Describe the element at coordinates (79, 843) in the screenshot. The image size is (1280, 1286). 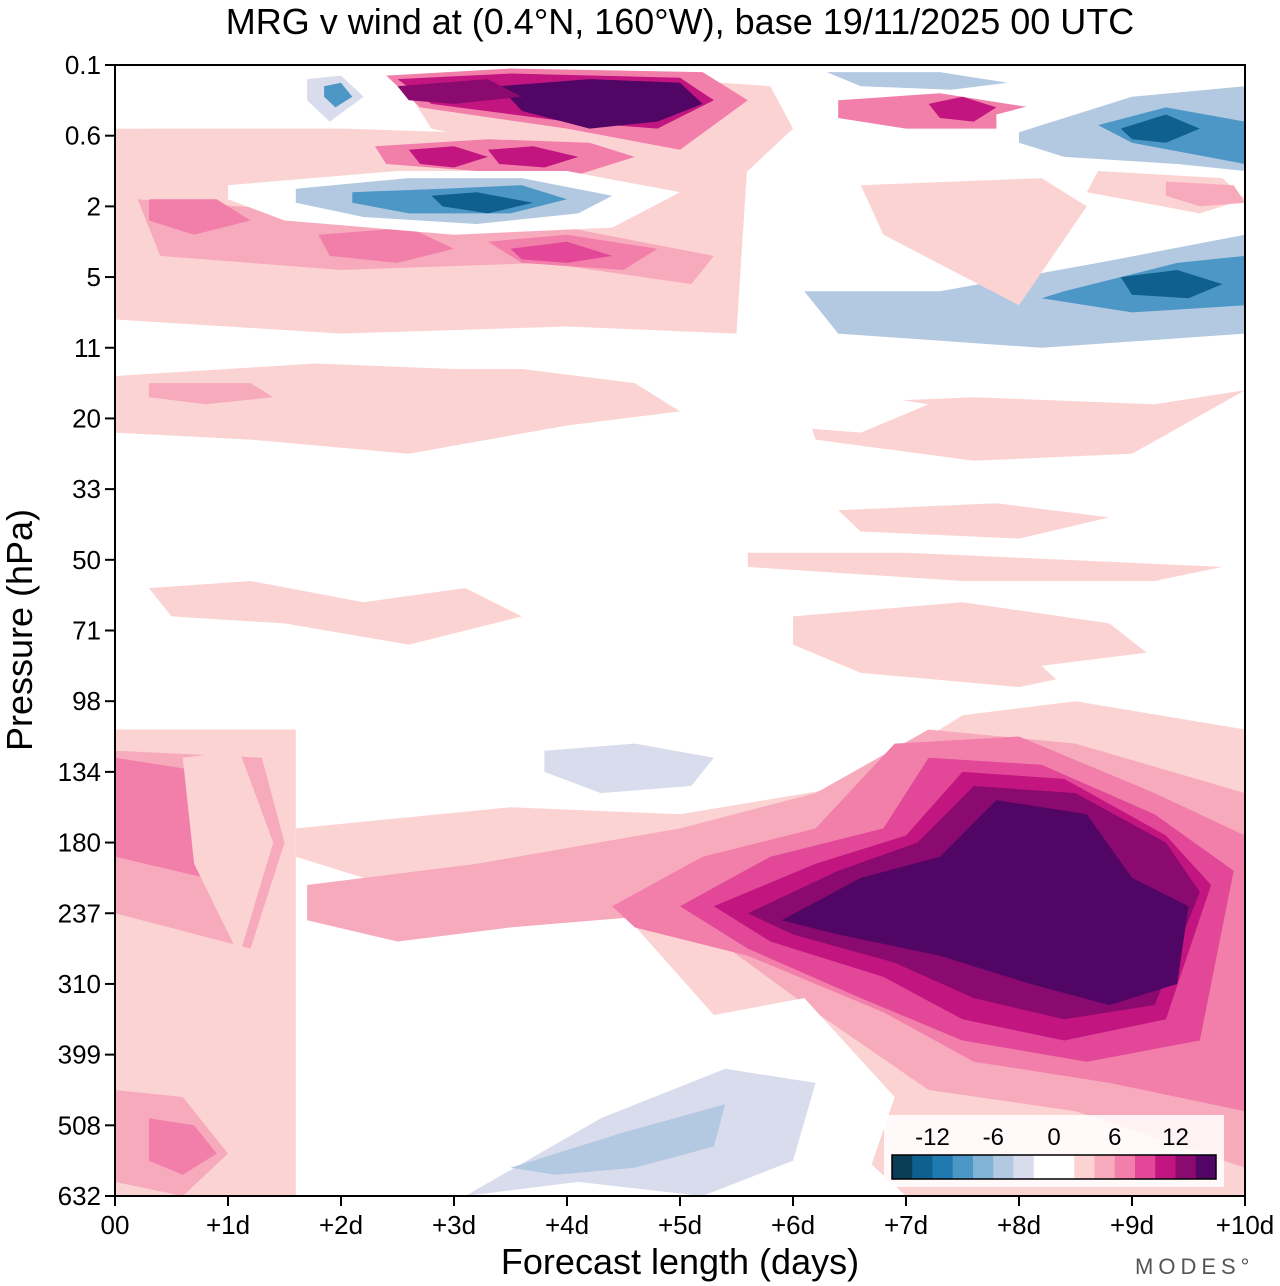
I see `y-tick-label: 180` at that location.